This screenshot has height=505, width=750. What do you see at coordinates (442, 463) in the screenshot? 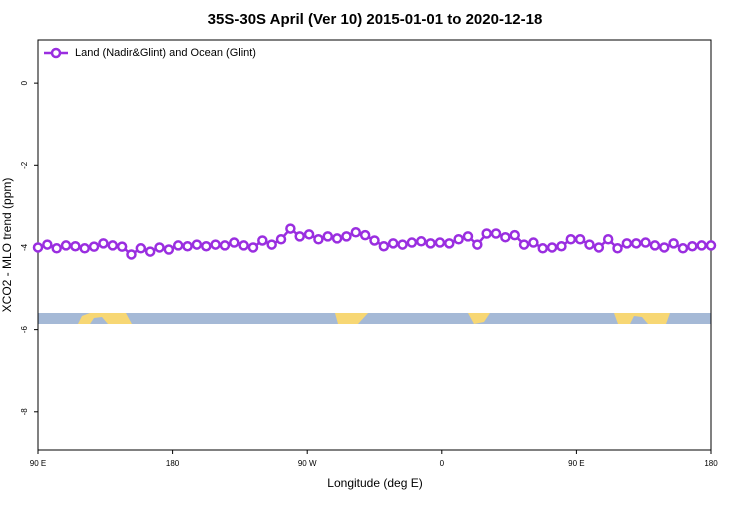
I see `x-tick-label: 0` at bounding box center [442, 463].